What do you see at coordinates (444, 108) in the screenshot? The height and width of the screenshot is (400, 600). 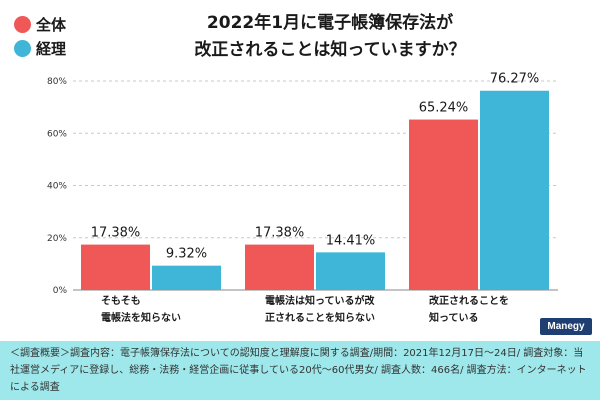 I see `data-label: 65.24%` at bounding box center [444, 108].